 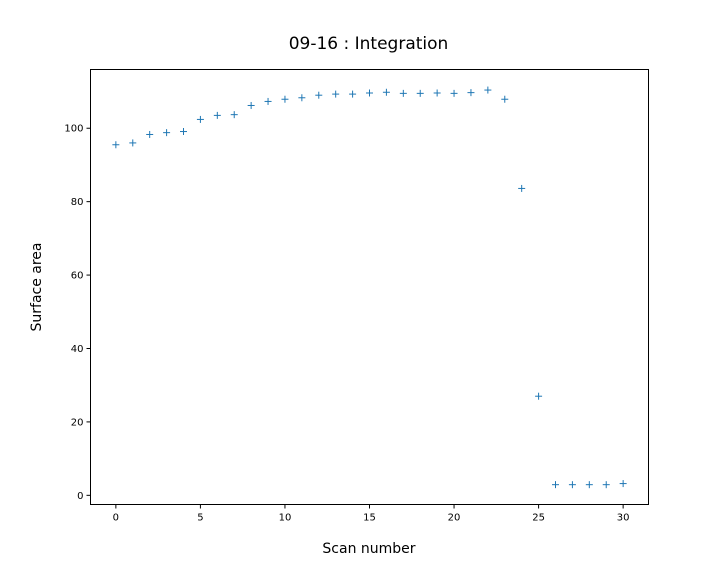 What do you see at coordinates (77, 202) in the screenshot?
I see `y-tick-label: 80` at bounding box center [77, 202].